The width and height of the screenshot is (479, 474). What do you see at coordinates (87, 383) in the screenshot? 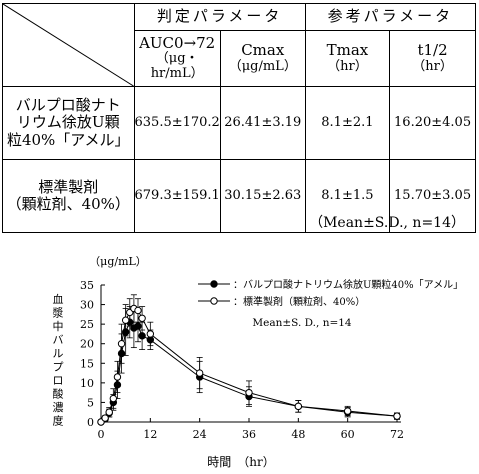
I see `y-tick-label: 10` at bounding box center [87, 383].